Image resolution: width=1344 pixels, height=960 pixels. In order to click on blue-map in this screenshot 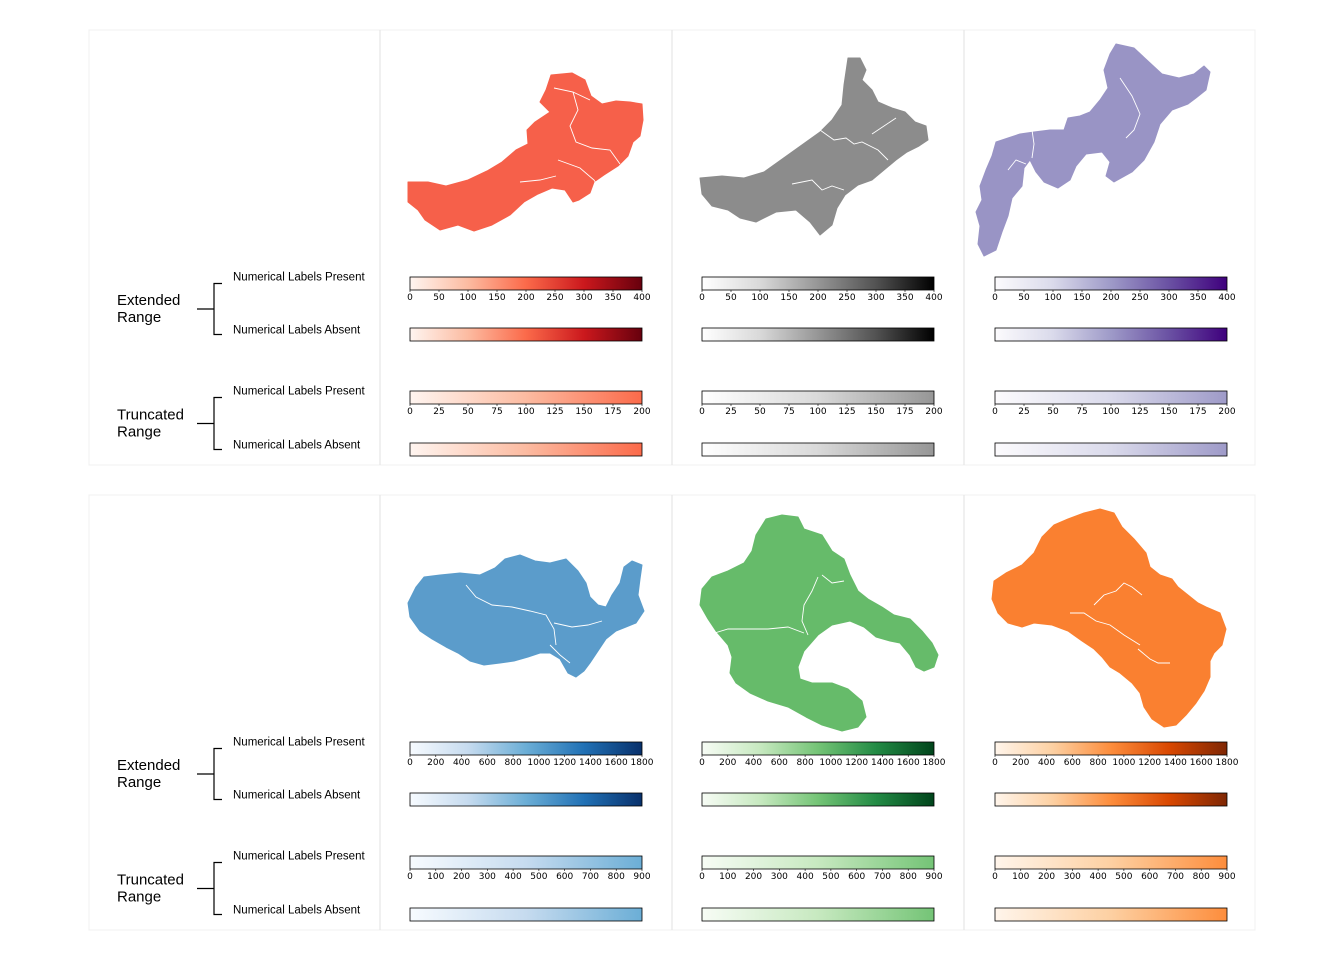, I will do `click(526, 616)`.